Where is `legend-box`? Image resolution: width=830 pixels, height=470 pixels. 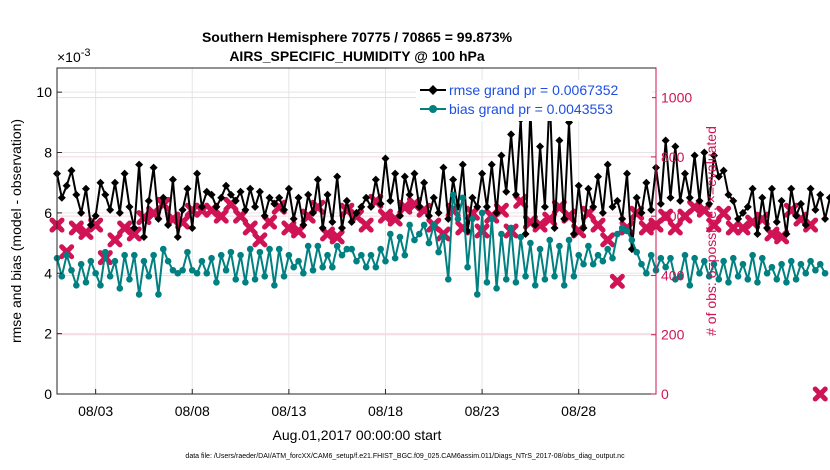
legend-box is located at coordinates (534, 100).